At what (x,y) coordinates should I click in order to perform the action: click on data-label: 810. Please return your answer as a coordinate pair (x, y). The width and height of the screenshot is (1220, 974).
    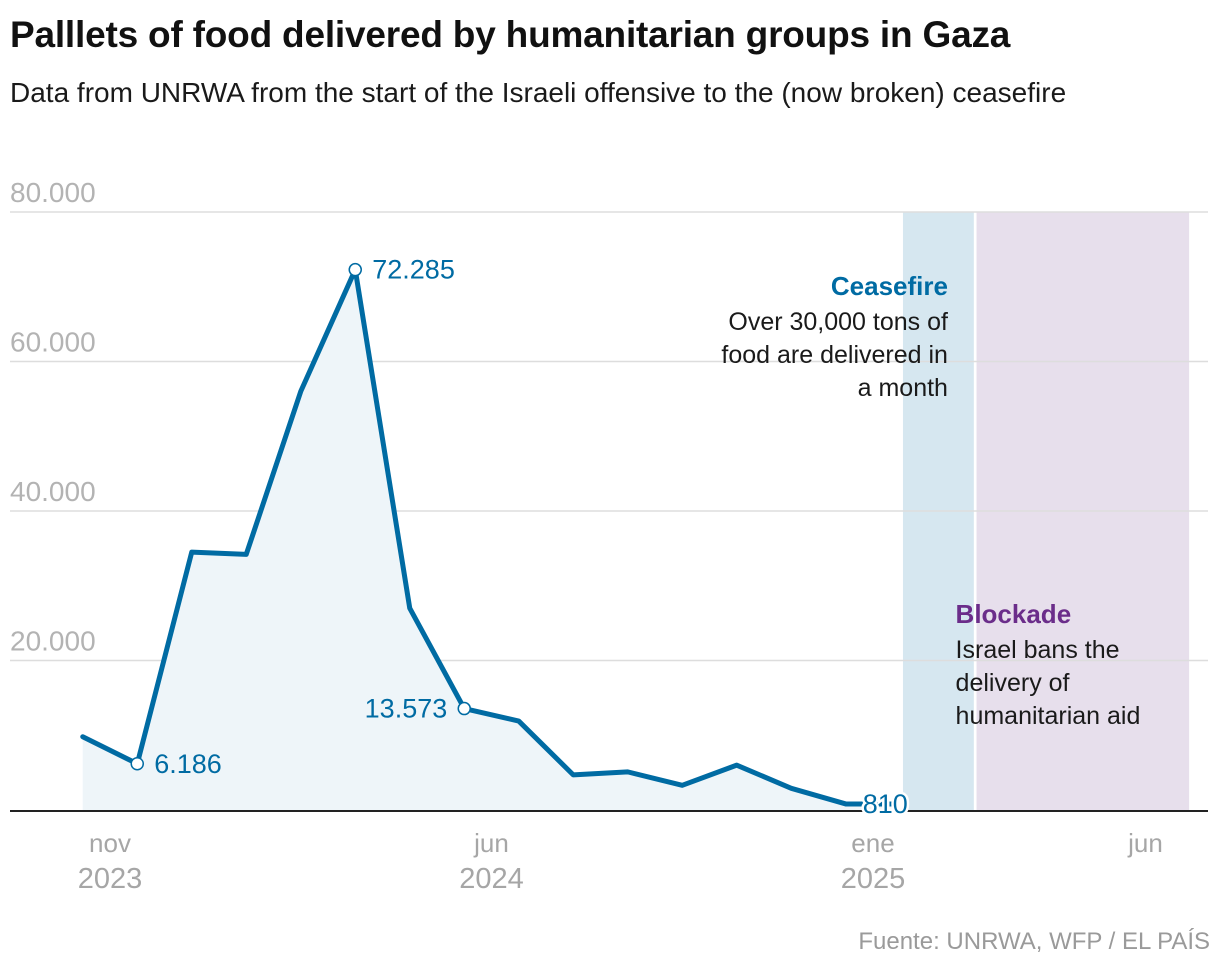
    Looking at the image, I should click on (885, 804).